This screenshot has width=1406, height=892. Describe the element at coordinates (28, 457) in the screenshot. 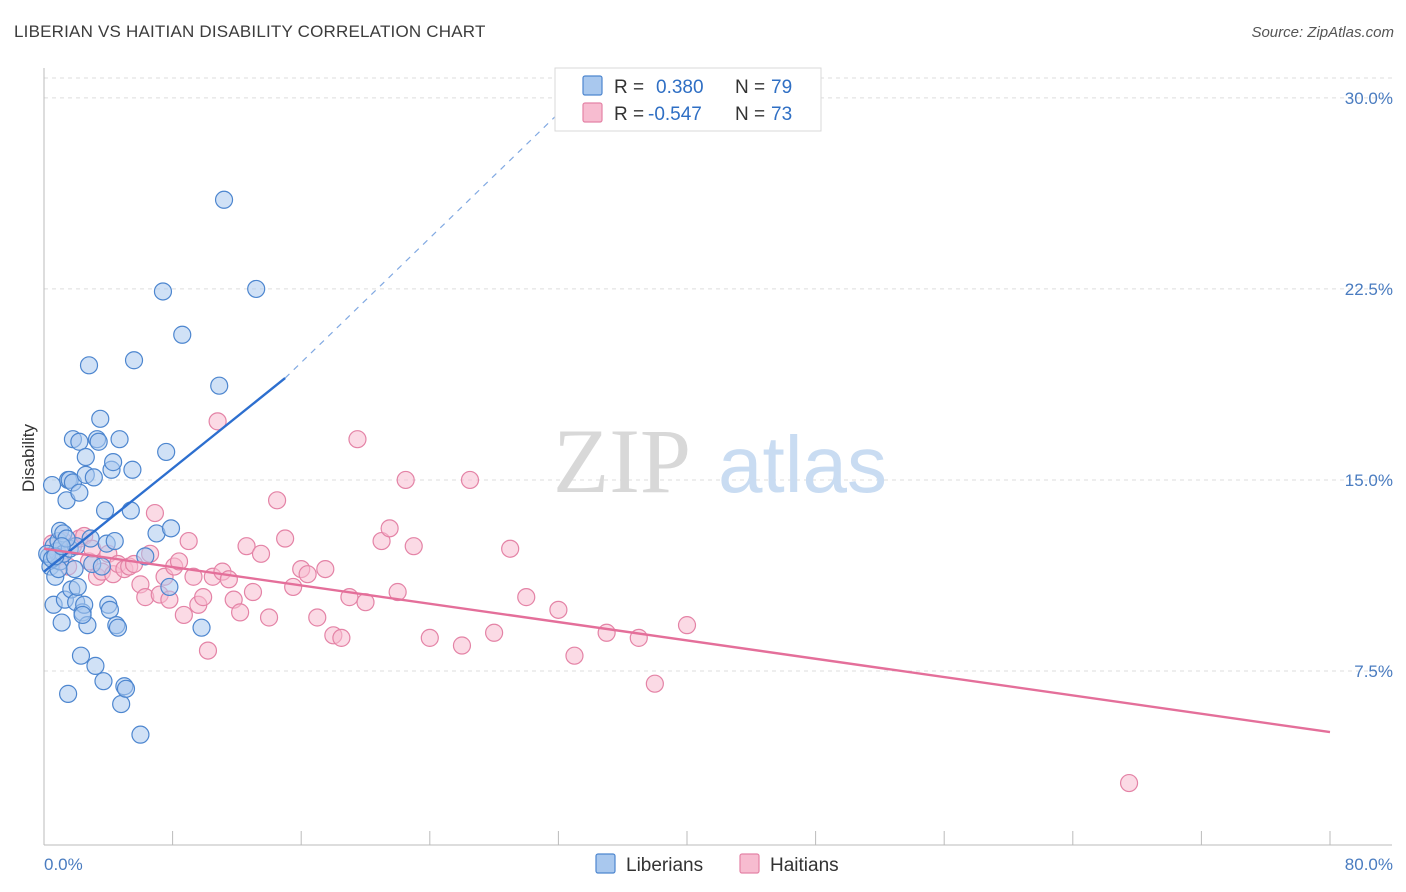

I see `y-axis-label: Disability` at that location.